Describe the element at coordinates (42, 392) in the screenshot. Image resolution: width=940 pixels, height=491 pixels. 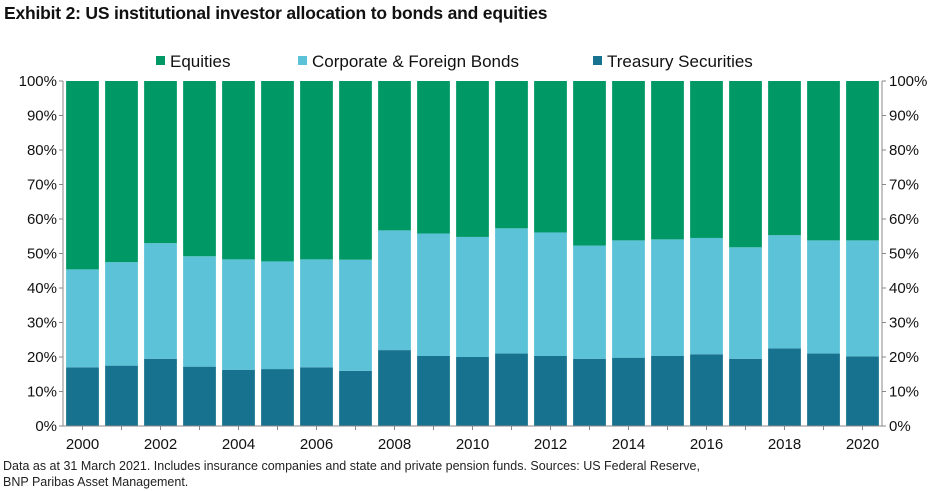
I see `y-tick-label-left: 10%` at that location.